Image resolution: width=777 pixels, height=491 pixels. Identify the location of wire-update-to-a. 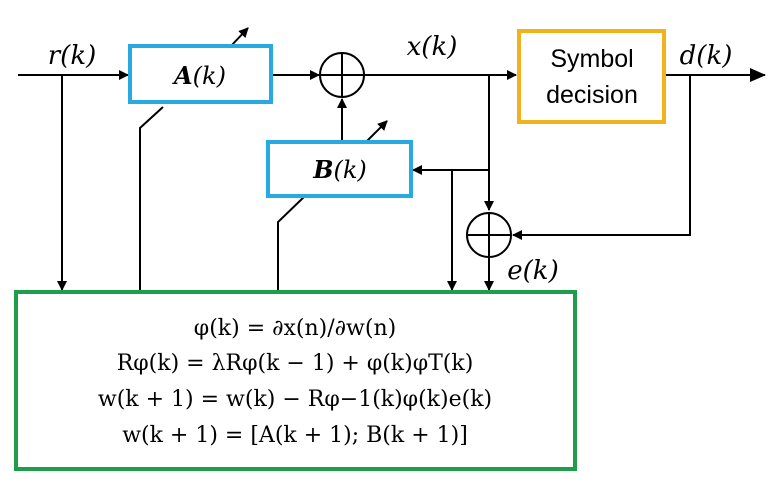
(151, 198).